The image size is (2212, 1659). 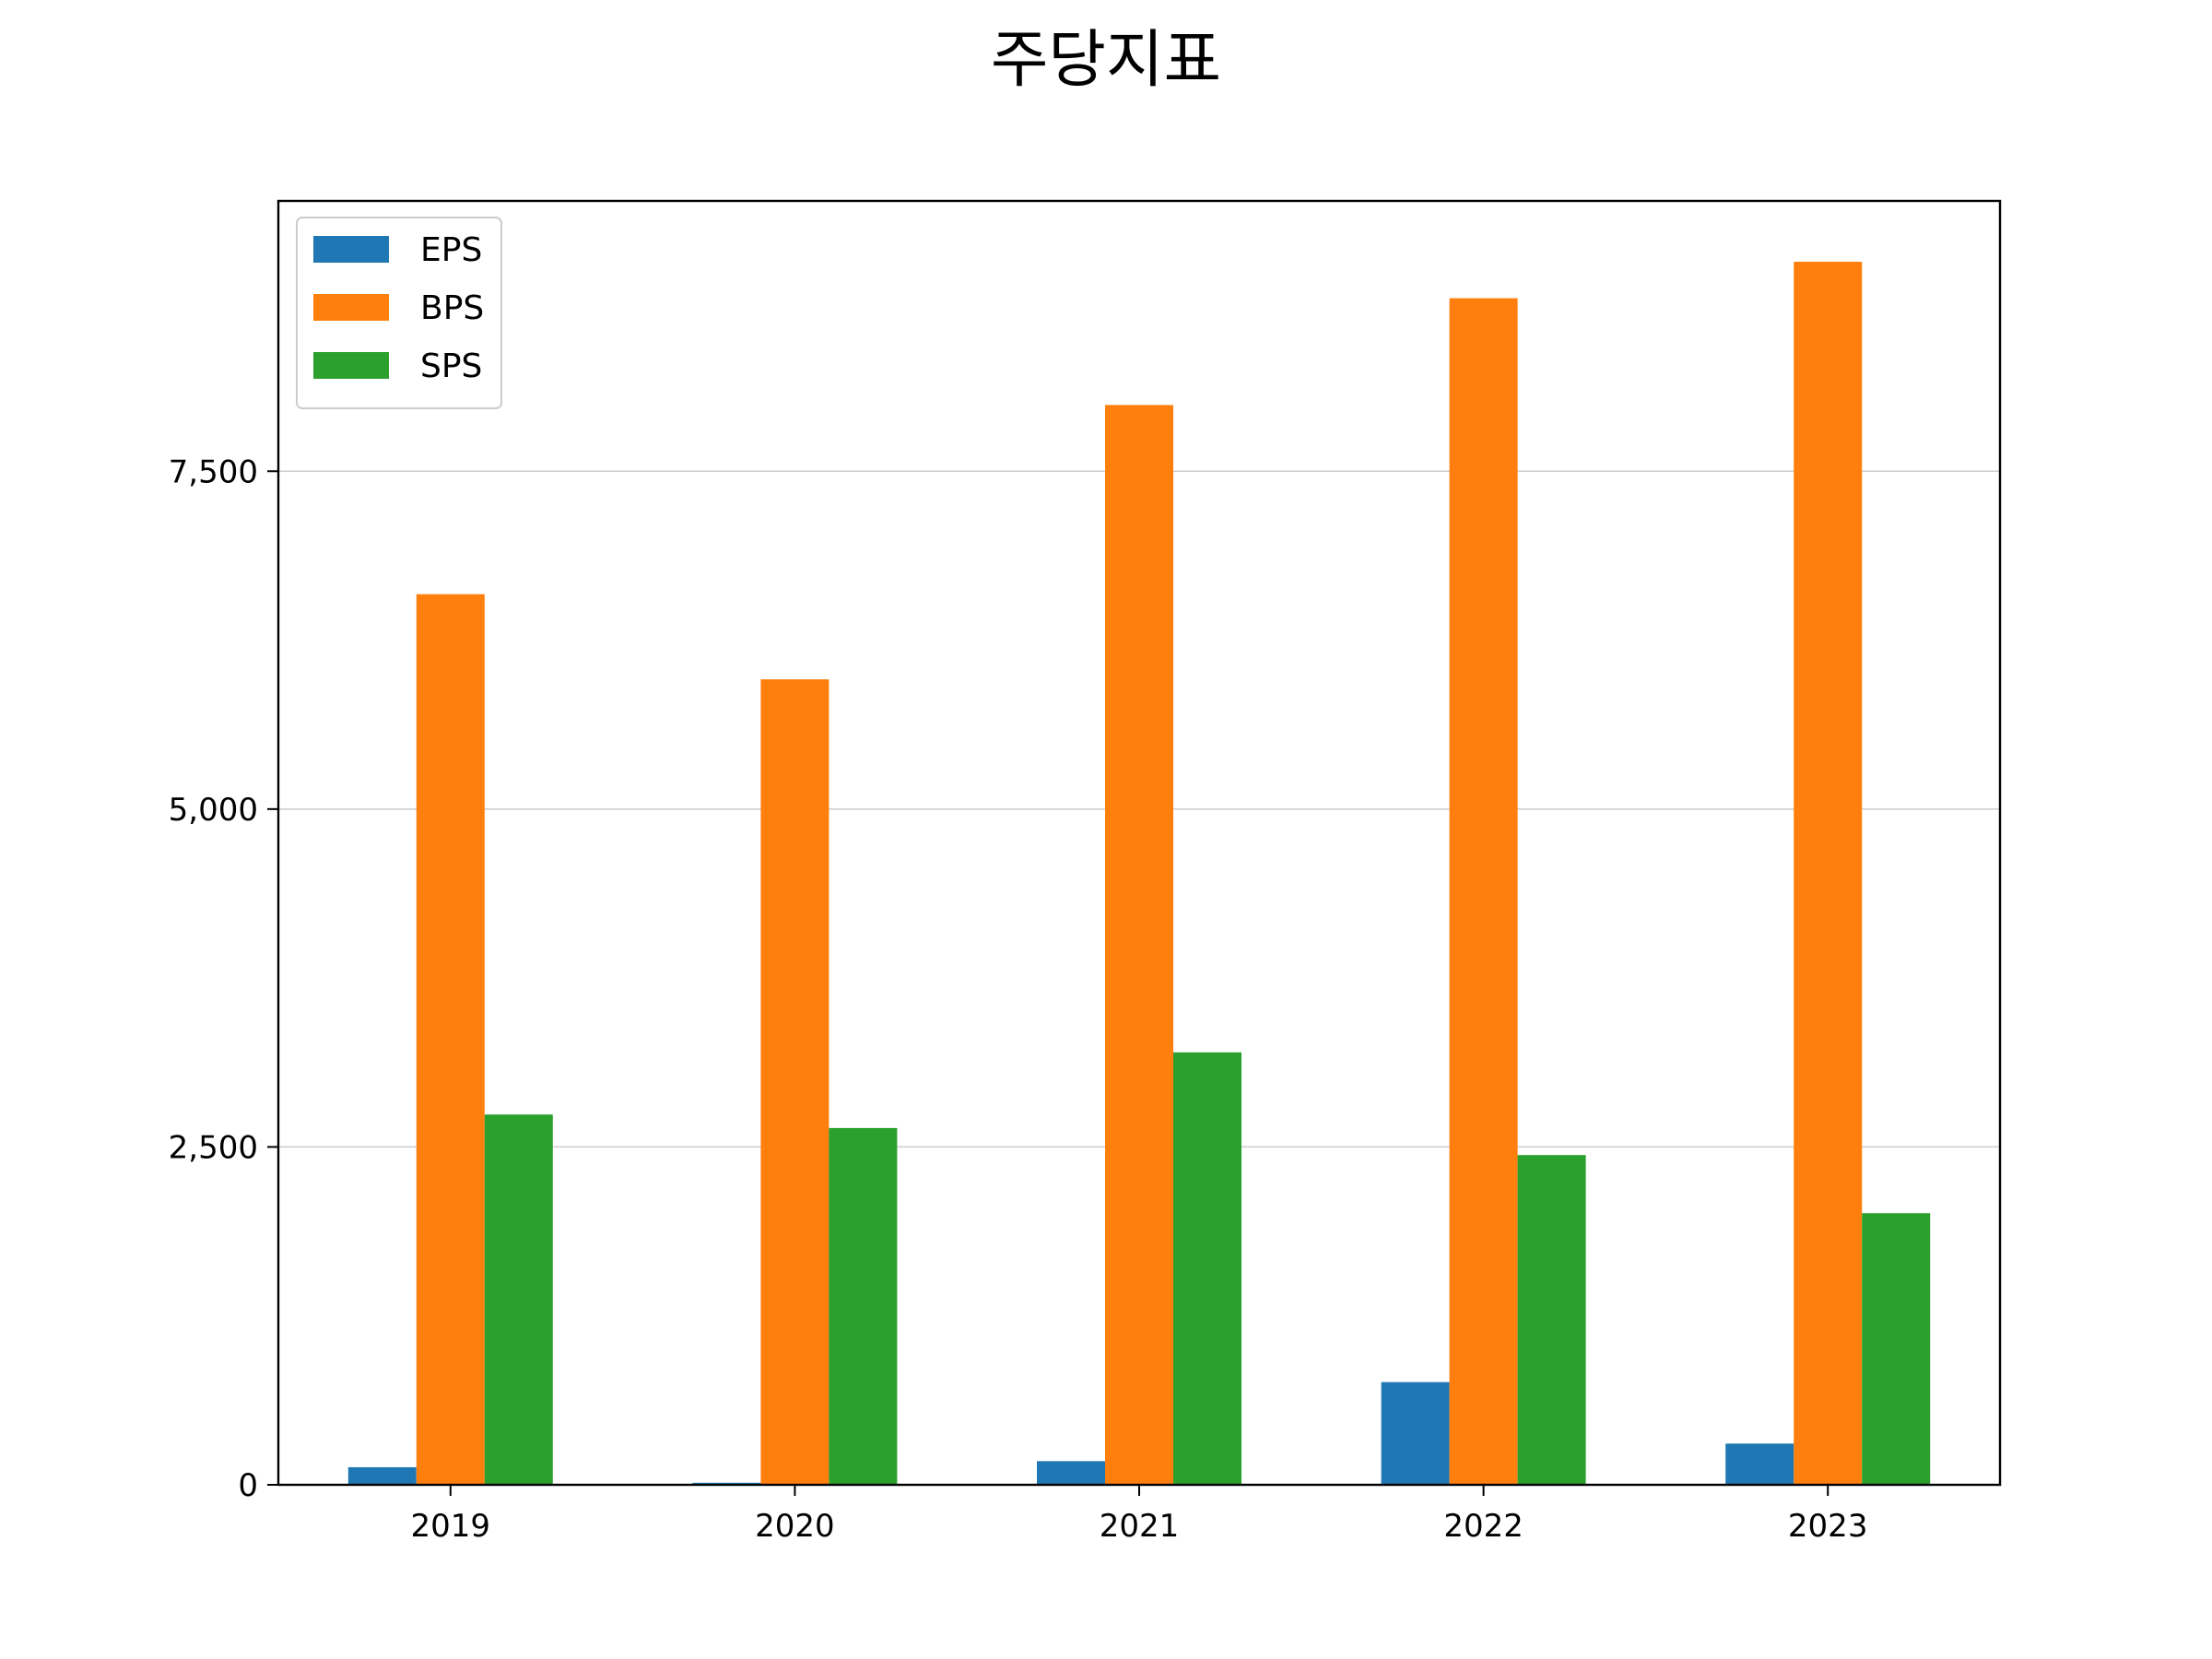 I want to click on x-tick-label: 2023, so click(x=1828, y=1526).